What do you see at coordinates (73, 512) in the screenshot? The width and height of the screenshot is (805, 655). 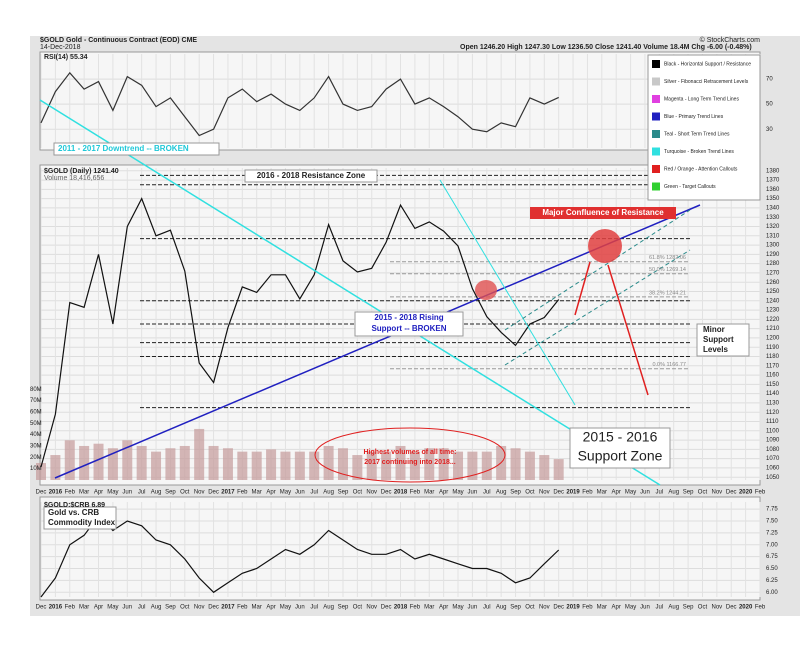 I see `annotation: Gold vs. CRB` at bounding box center [73, 512].